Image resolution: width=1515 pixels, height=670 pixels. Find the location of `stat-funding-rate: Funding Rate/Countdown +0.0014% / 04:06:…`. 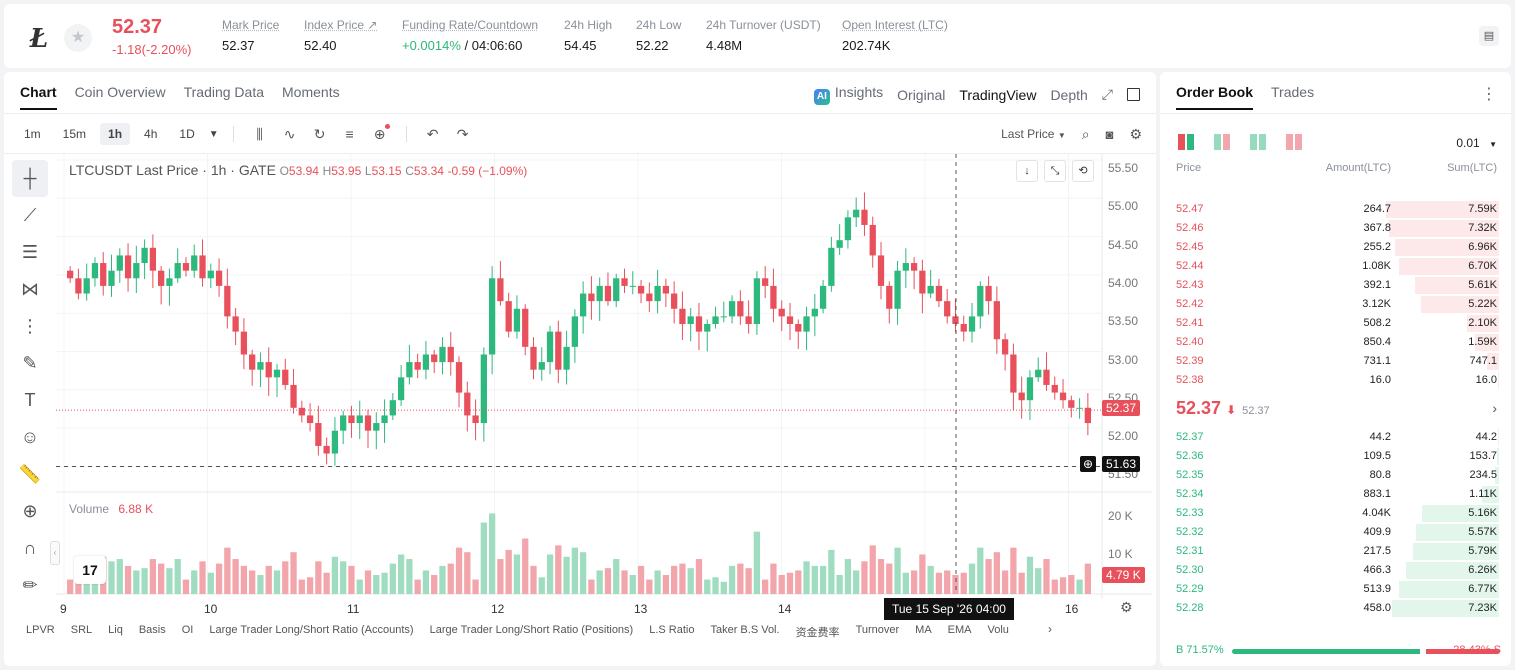

stat-funding-rate: Funding Rate/Countdown +0.0014% / 04:06:… is located at coordinates (470, 35).